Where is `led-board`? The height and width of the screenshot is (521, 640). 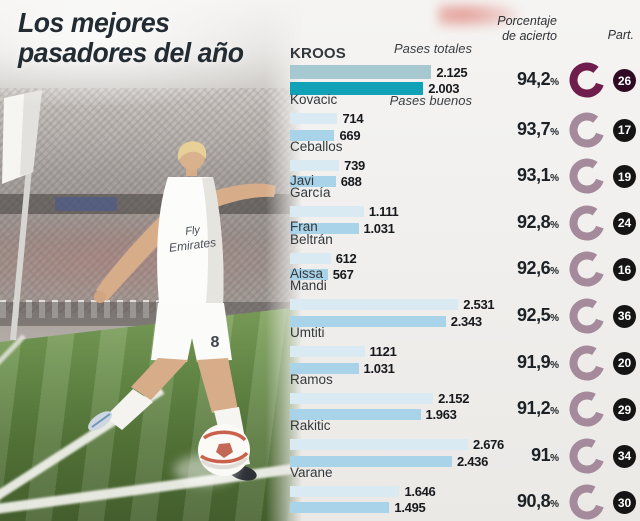 led-board is located at coordinates (86, 204).